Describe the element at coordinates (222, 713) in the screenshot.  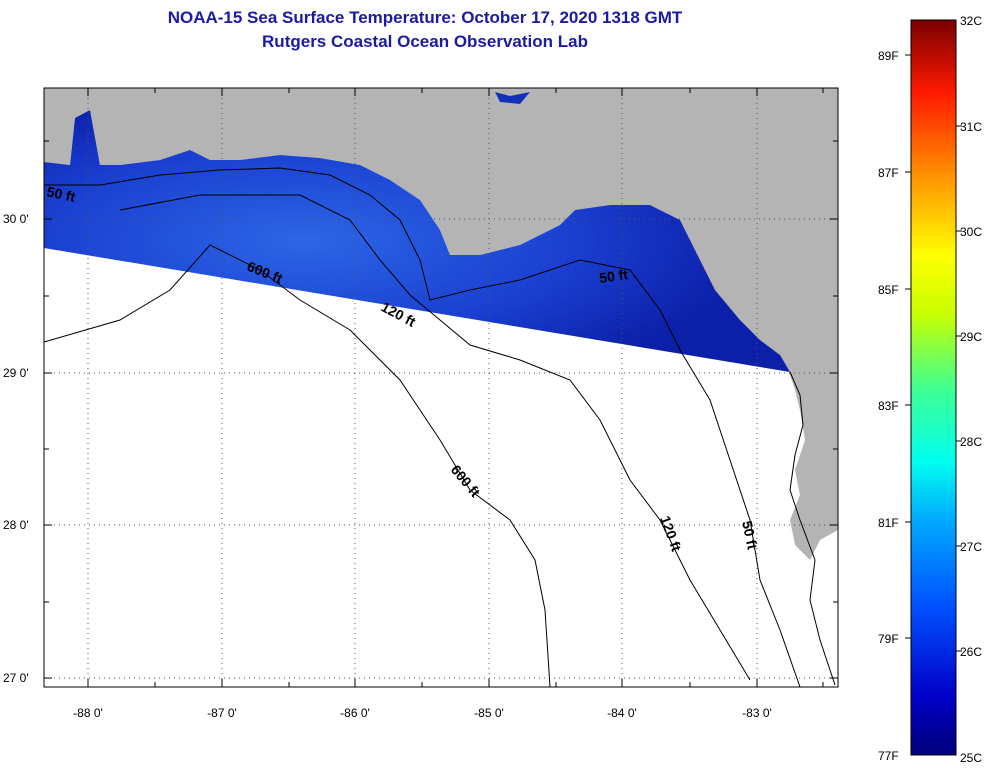
I see `lon-label-87: -87 0'` at that location.